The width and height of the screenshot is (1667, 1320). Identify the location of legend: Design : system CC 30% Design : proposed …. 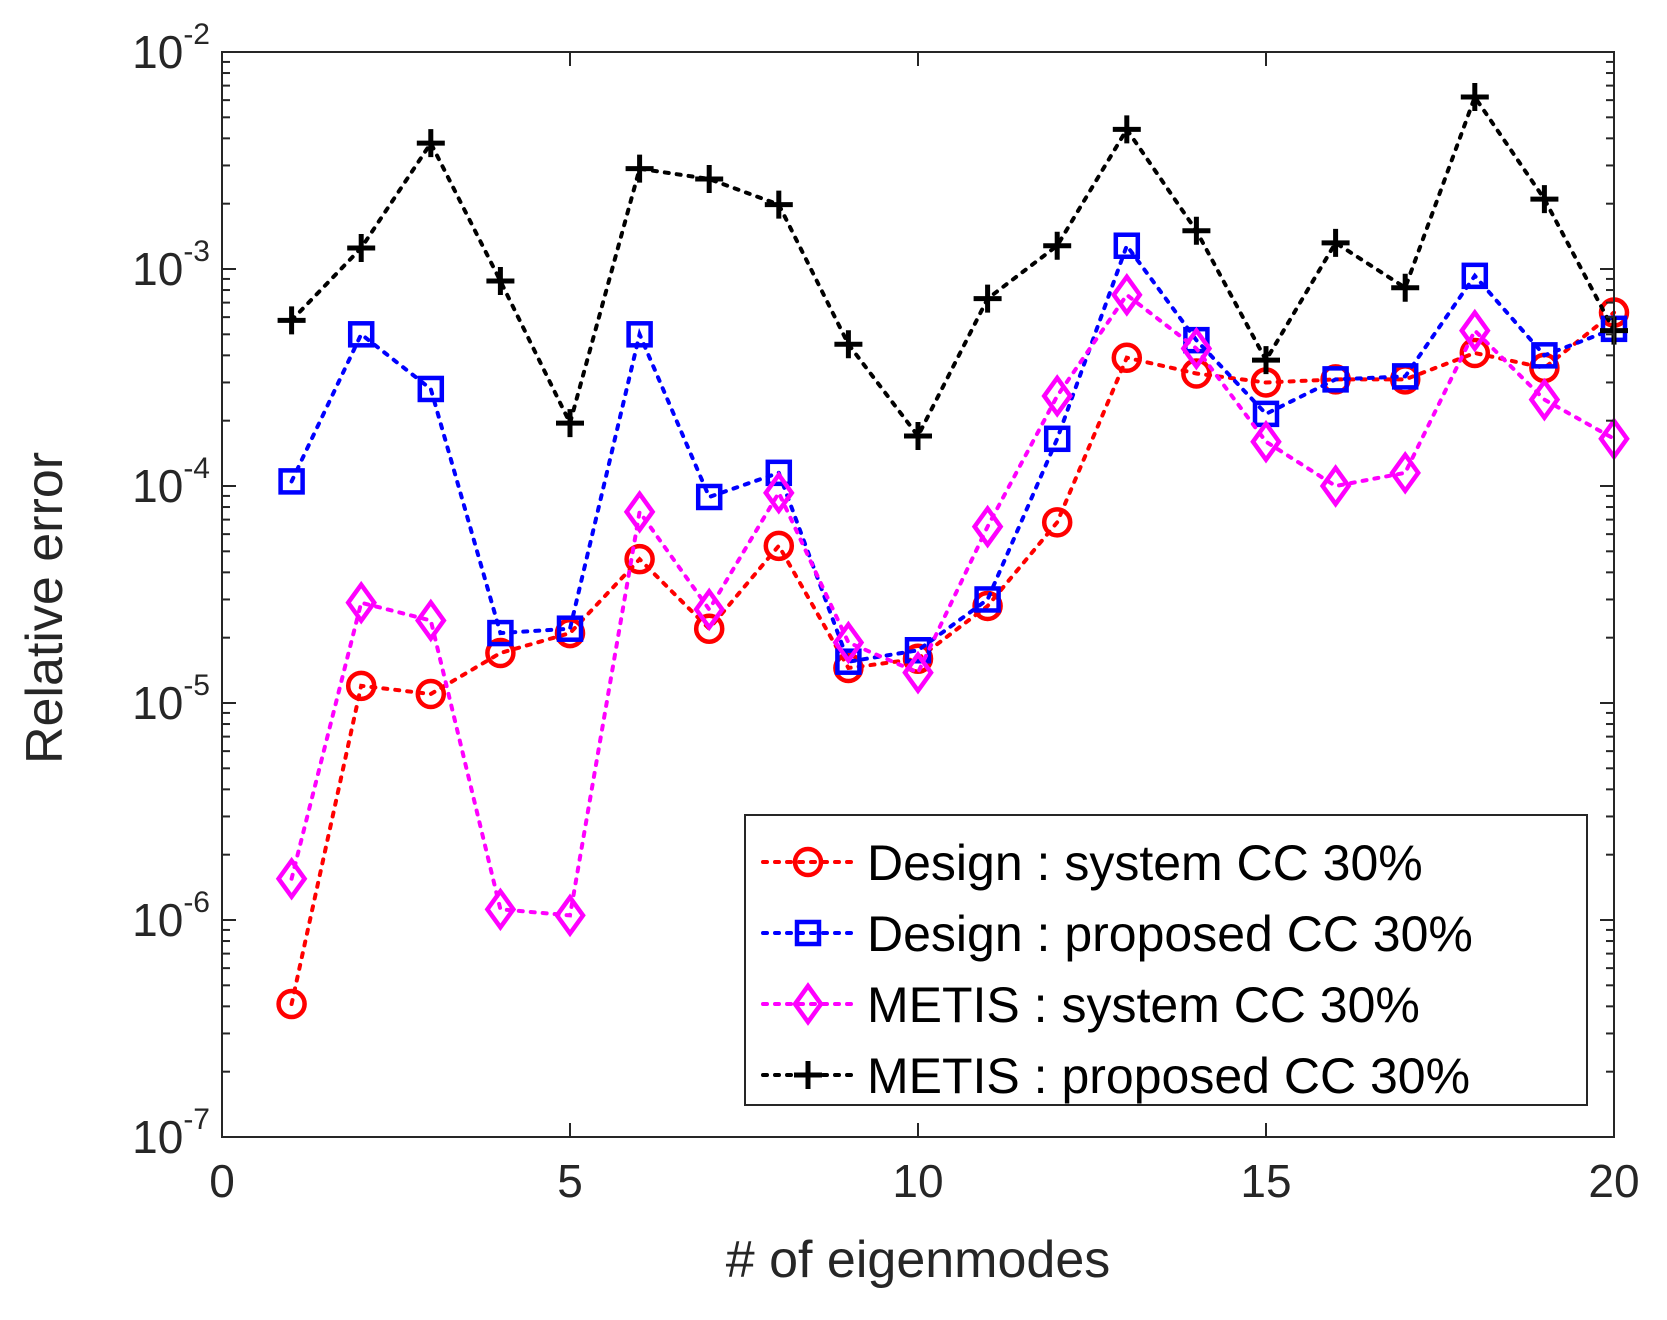
(1166, 960).